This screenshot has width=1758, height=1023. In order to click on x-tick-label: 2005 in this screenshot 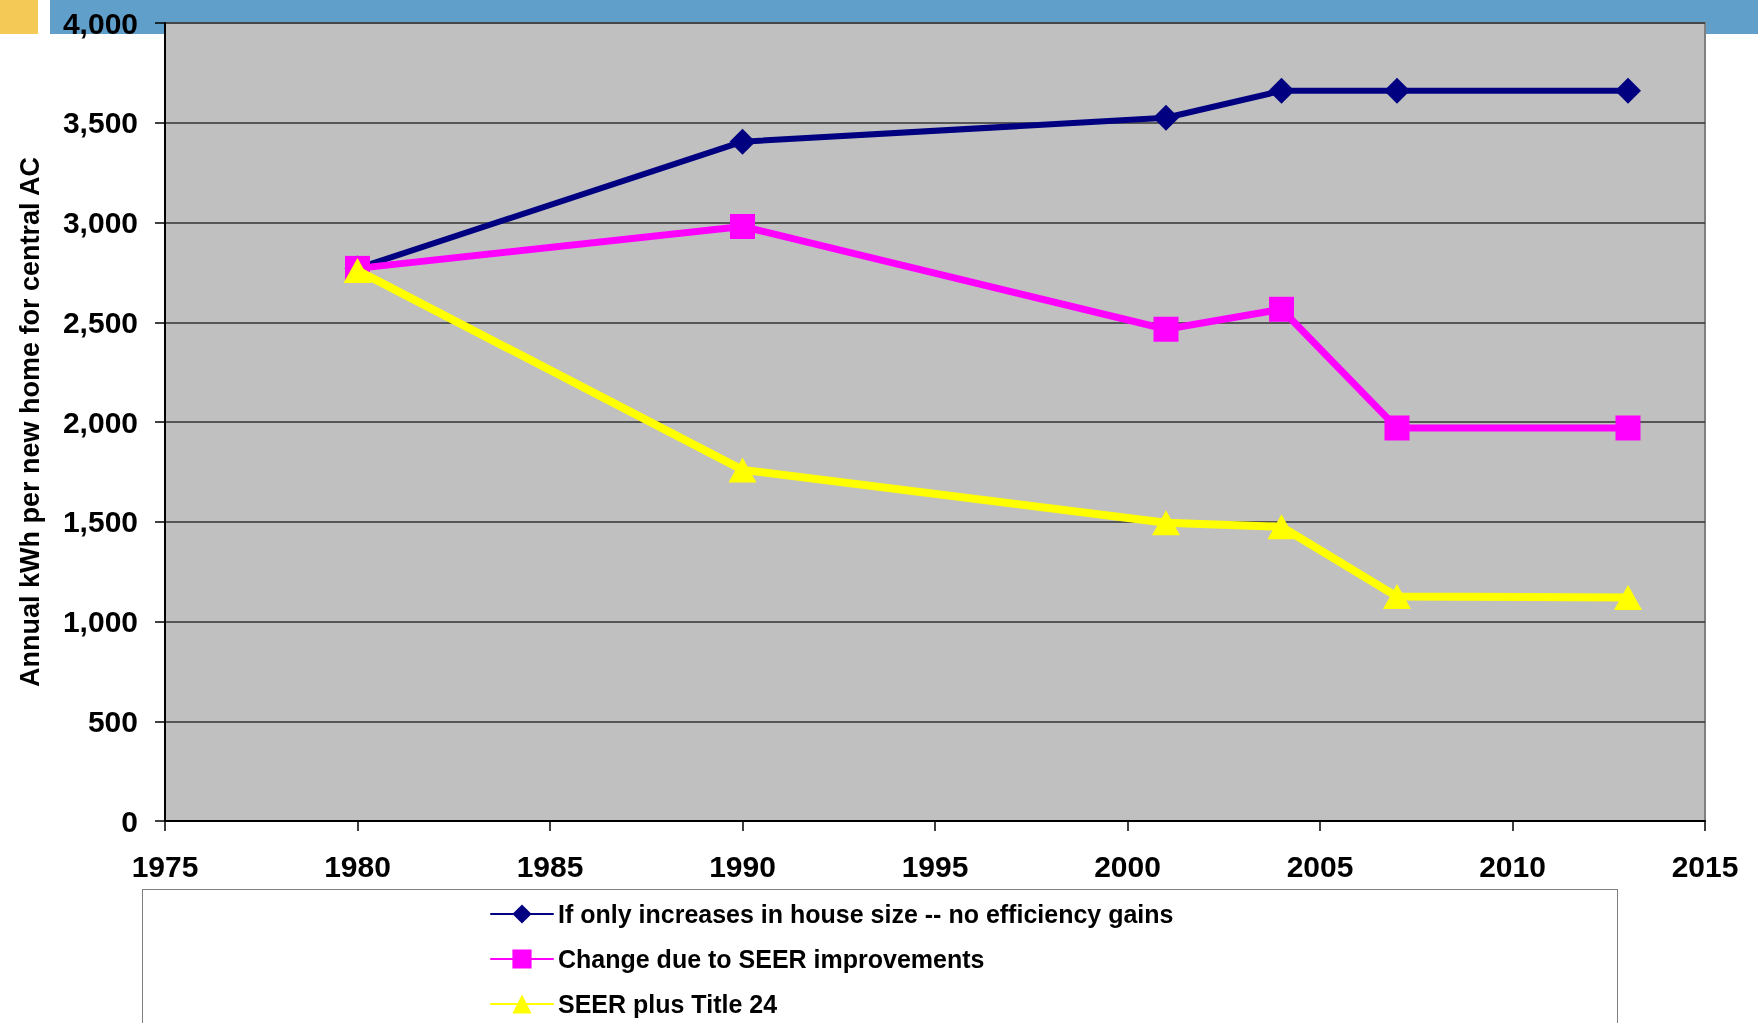, I will do `click(1320, 866)`.